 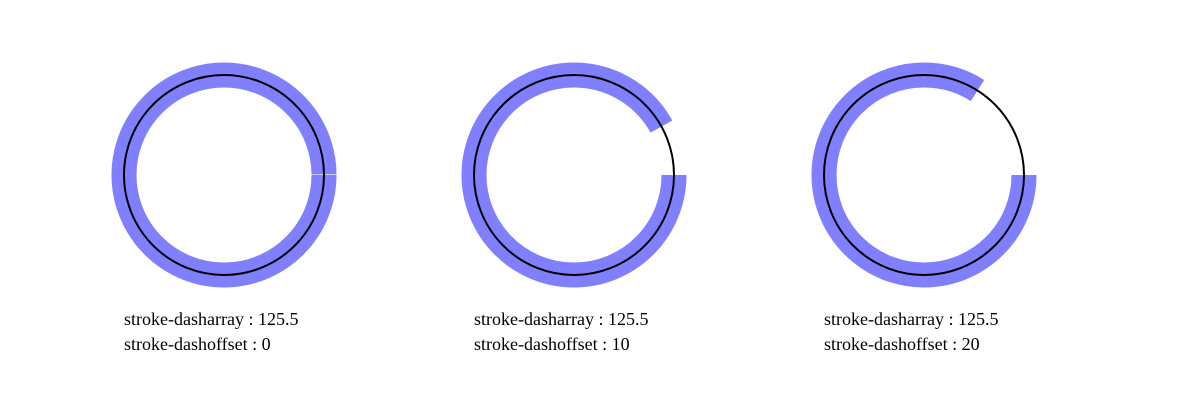 I want to click on dashoffset-label: stroke-dashoffset : 20, so click(x=902, y=344).